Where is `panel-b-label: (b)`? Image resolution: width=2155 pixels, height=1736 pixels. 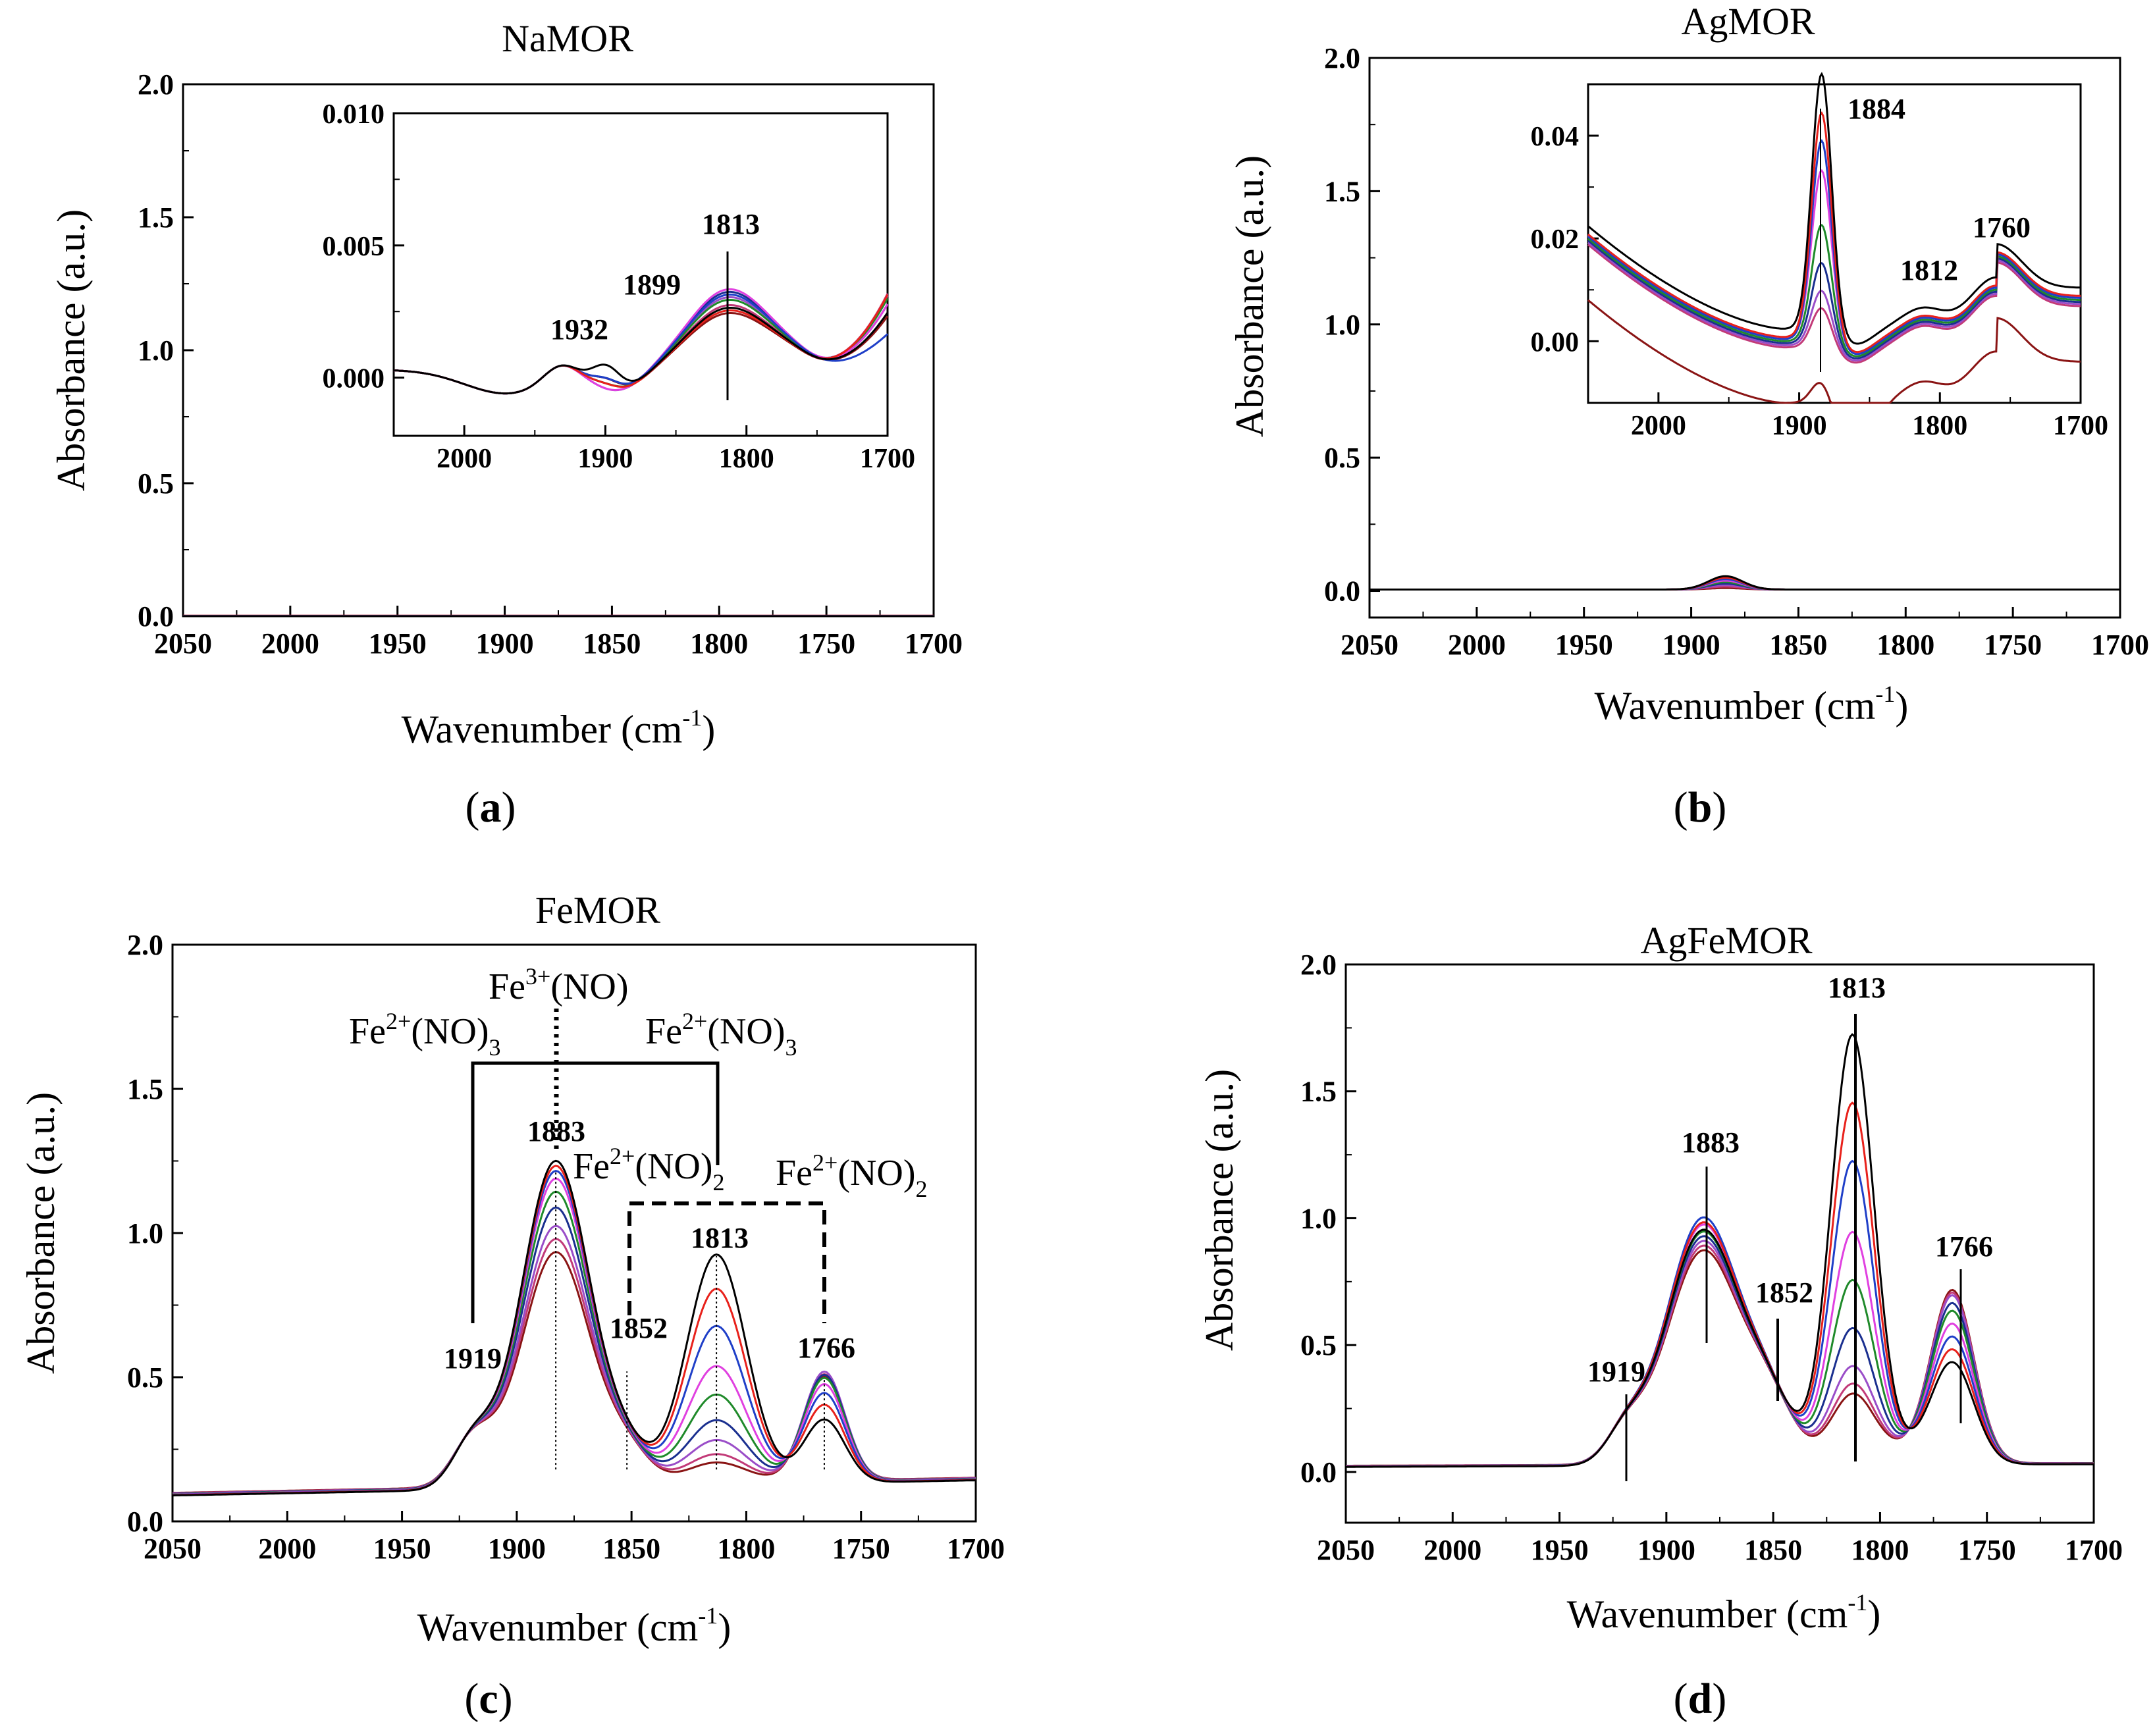
panel-b-label: (b) is located at coordinates (1700, 807).